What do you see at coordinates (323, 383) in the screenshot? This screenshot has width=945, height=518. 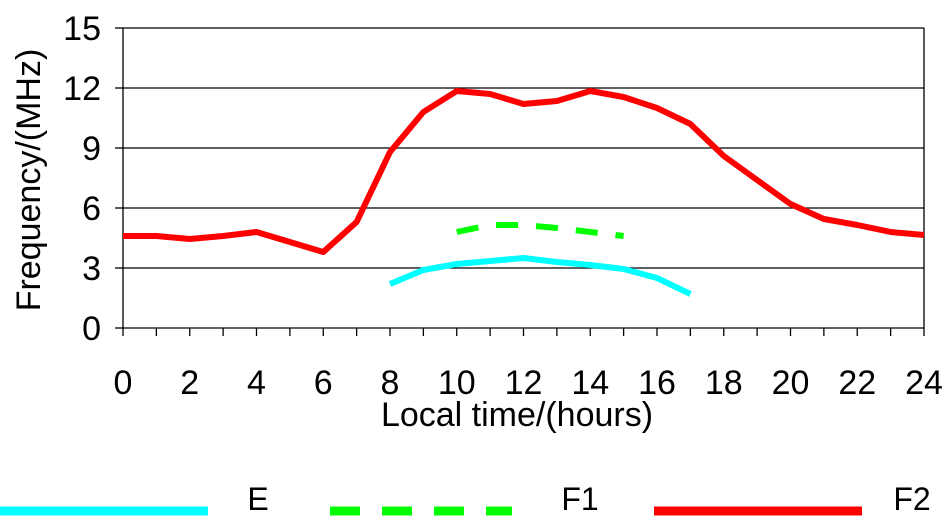 I see `x-tick-label: 6` at bounding box center [323, 383].